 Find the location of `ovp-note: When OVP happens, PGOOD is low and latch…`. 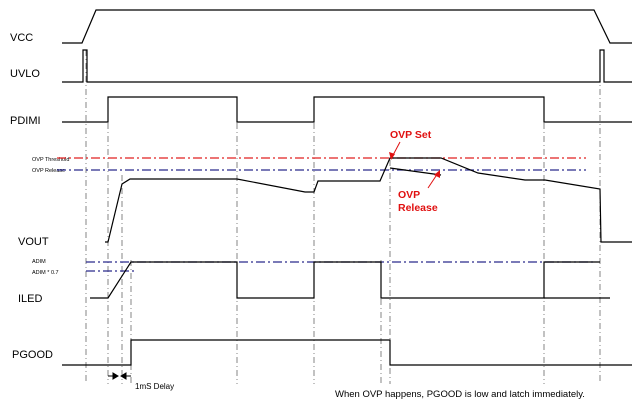

ovp-note: When OVP happens, PGOOD is low and latch… is located at coordinates (460, 394).